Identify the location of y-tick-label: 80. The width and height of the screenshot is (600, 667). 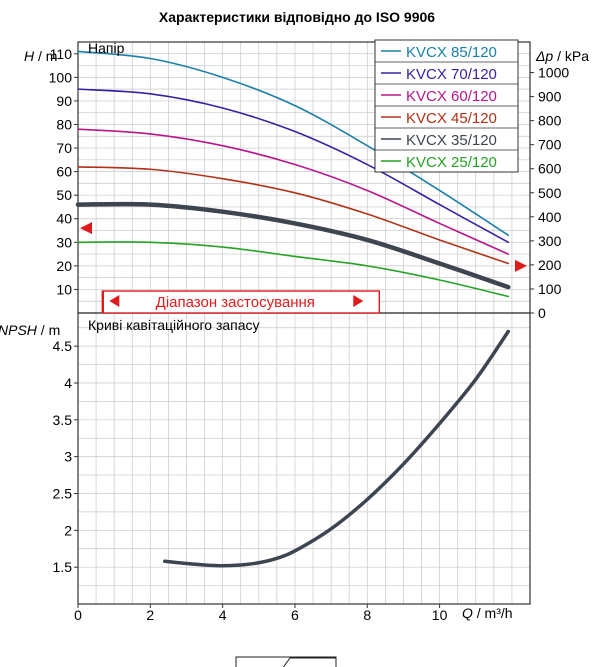
(64, 124).